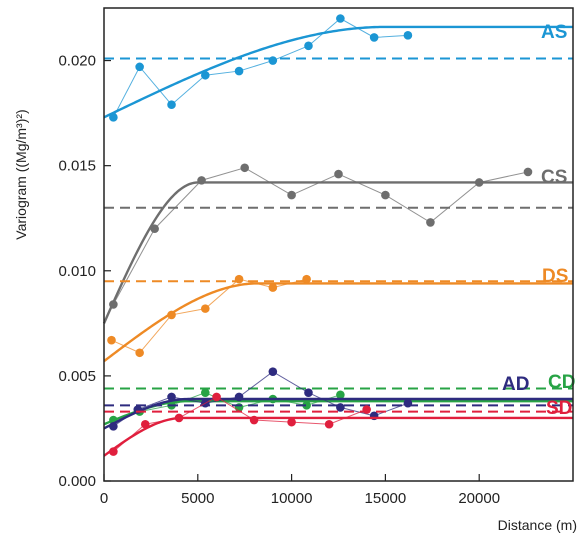 Image resolution: width=579 pixels, height=539 pixels. Describe the element at coordinates (554, 32) in the screenshot. I see `as-series-label: AS` at that location.